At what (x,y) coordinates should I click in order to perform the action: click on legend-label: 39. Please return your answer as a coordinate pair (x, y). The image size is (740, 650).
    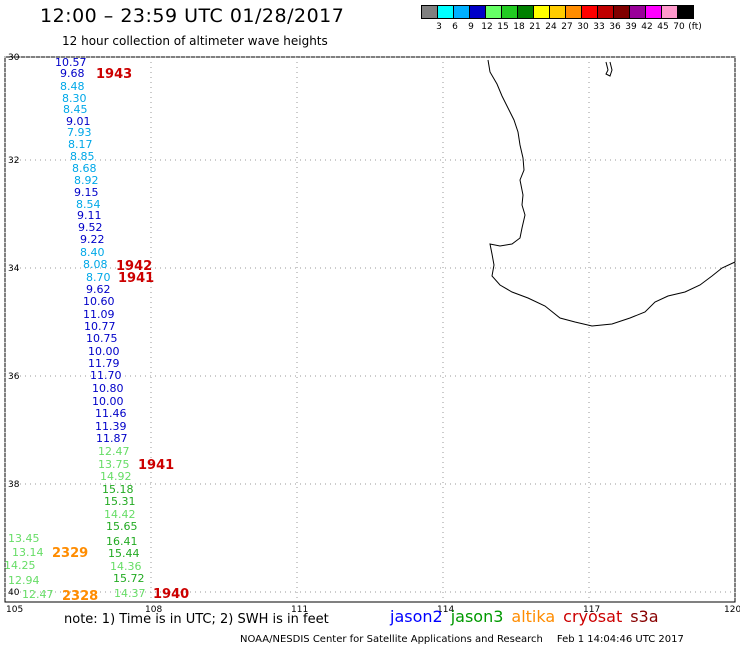
    Looking at the image, I should click on (631, 27).